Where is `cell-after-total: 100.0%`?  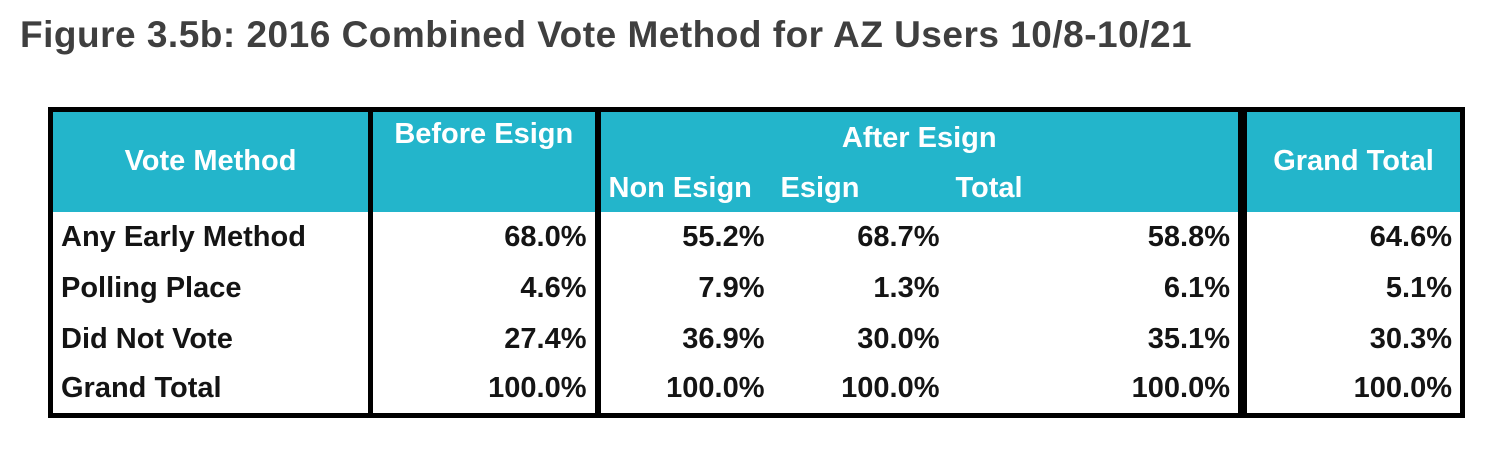
cell-after-total: 100.0% is located at coordinates (1097, 390).